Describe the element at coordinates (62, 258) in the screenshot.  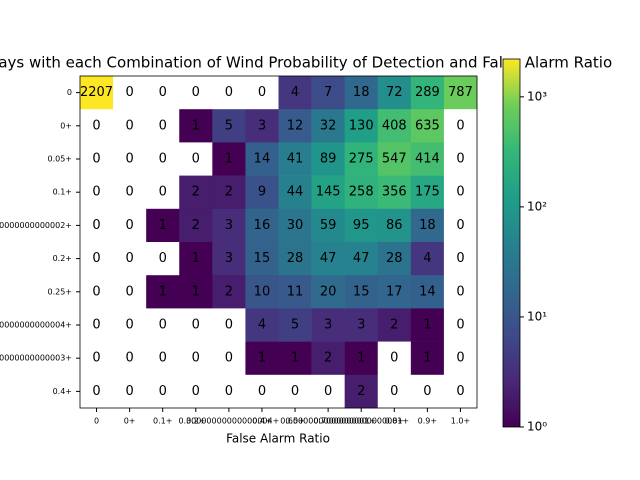
I see `y-tick-label: 0.2+` at that location.